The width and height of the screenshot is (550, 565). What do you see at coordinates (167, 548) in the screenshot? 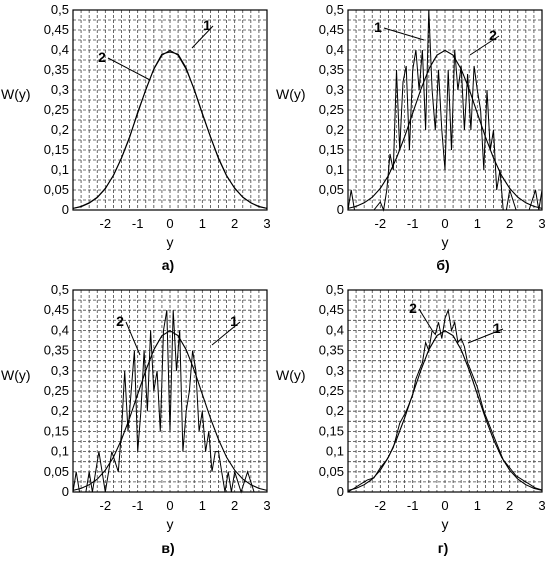
I see `panel-caption: в)` at bounding box center [167, 548].